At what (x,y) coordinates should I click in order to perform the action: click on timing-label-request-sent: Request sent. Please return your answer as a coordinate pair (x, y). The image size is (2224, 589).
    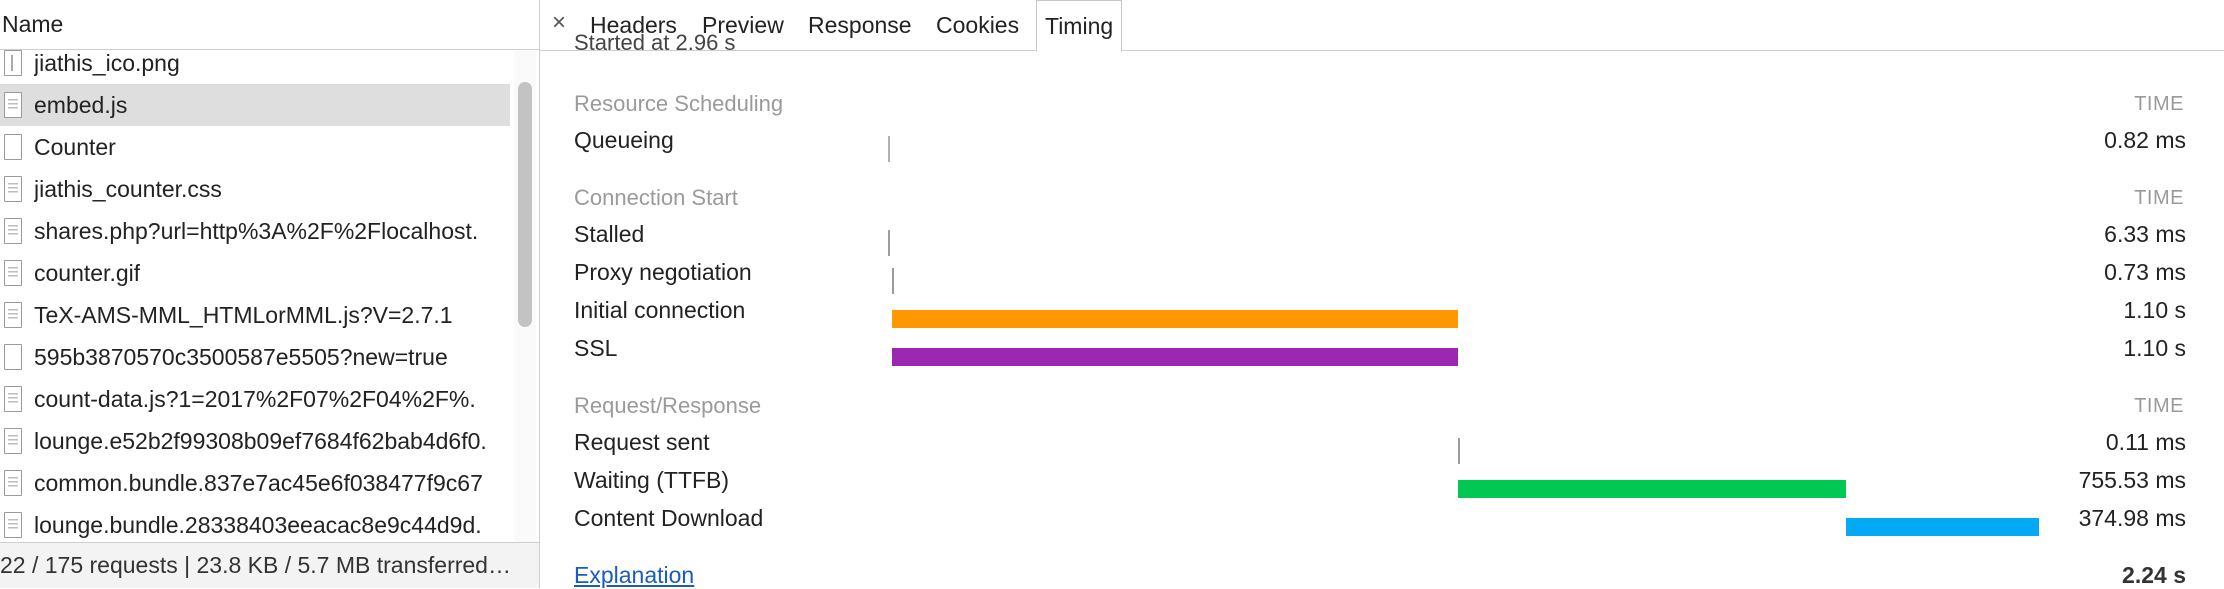
    Looking at the image, I should click on (642, 442).